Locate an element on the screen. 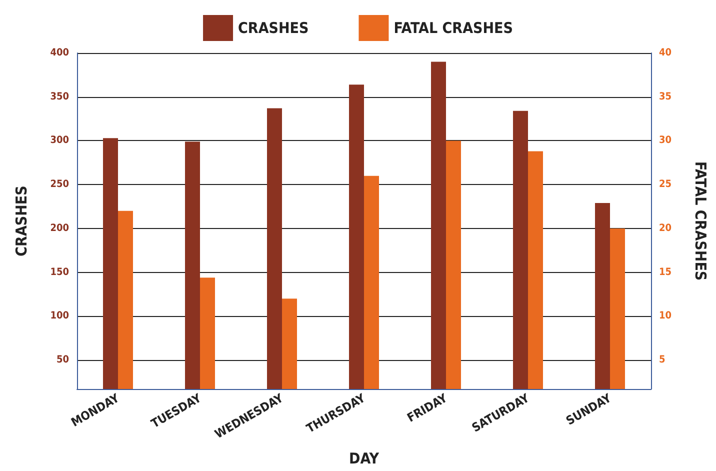  y2-tick-label: 20 is located at coordinates (665, 228).